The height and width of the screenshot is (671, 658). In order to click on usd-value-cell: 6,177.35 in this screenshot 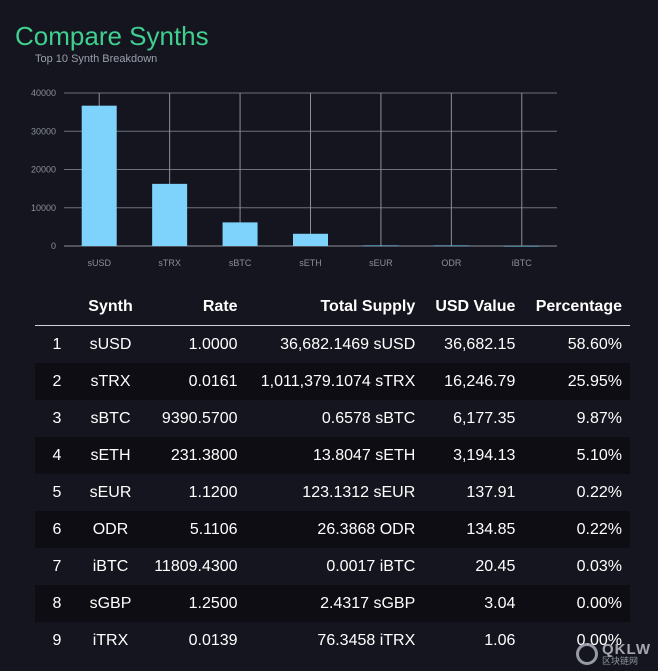, I will do `click(484, 418)`.